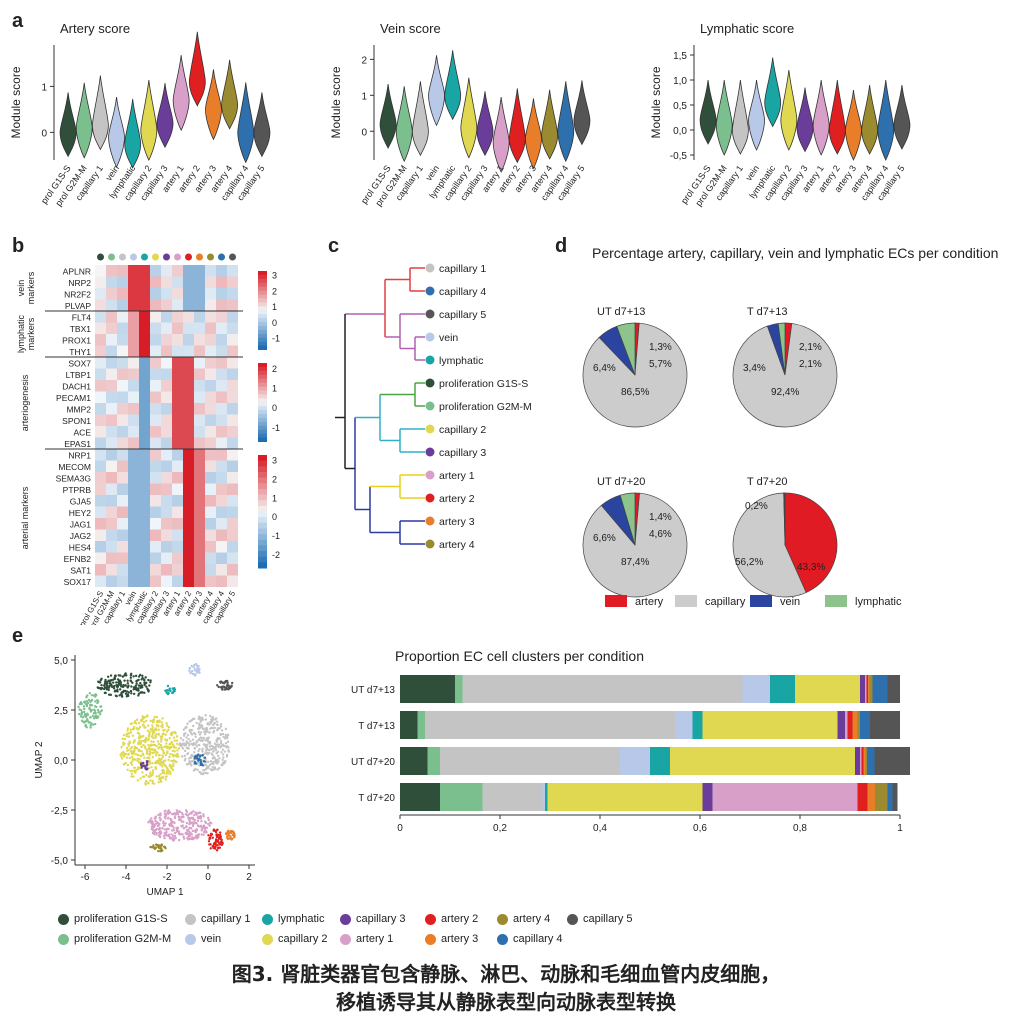  Describe the element at coordinates (502, 919) in the screenshot. I see `legend-dot` at that location.